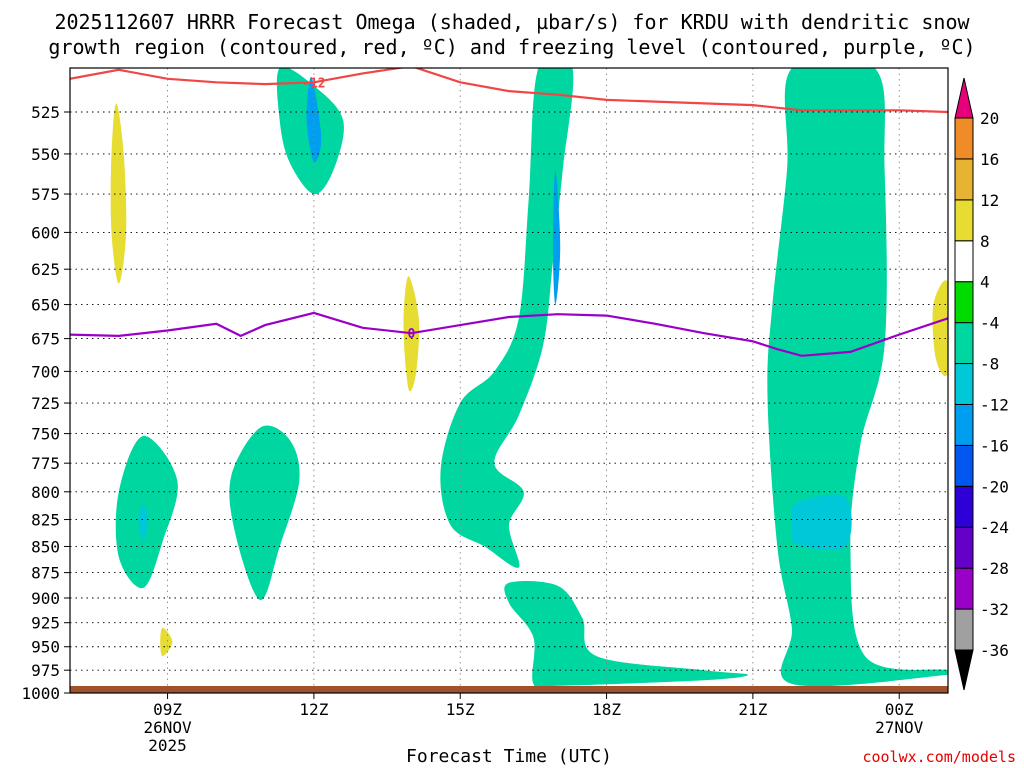  What do you see at coordinates (45, 546) in the screenshot?
I see `y-tick-label: 850` at bounding box center [45, 546].